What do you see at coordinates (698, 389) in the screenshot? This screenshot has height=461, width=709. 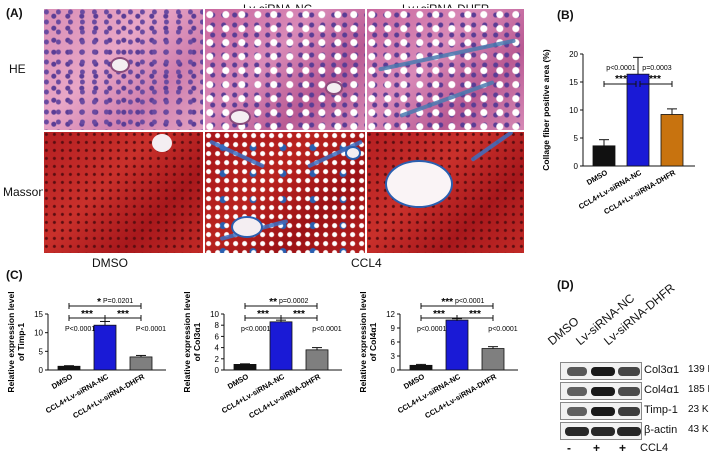 I see `blot-size-label: 185 KDa` at bounding box center [698, 389].